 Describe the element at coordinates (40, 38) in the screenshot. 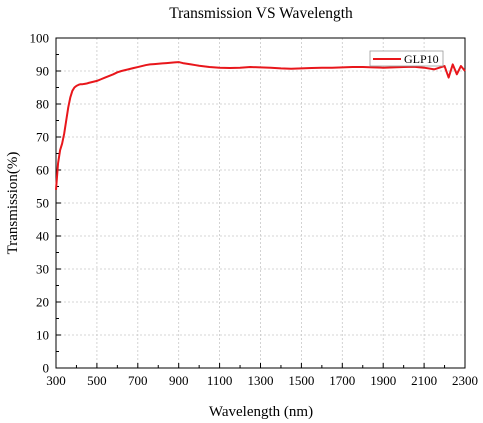

I see `y-tick-label: 100` at that location.